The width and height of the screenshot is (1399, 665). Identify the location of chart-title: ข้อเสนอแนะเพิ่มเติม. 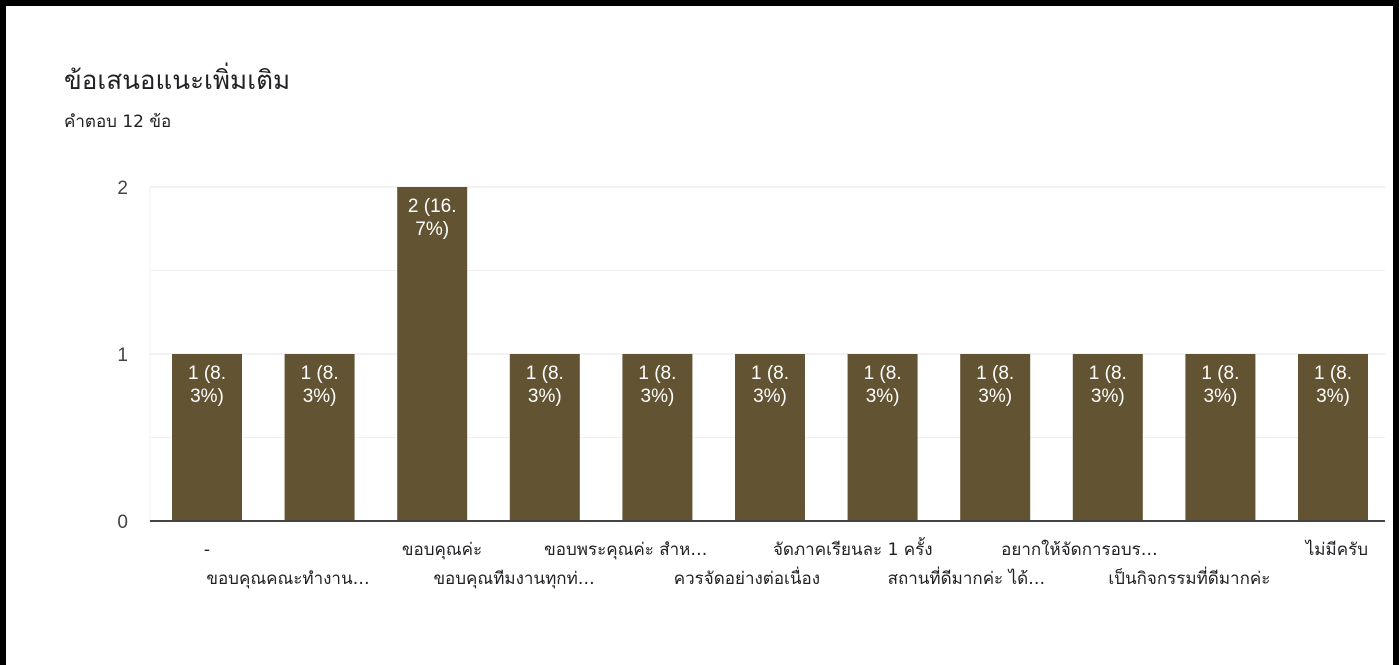
(177, 81).